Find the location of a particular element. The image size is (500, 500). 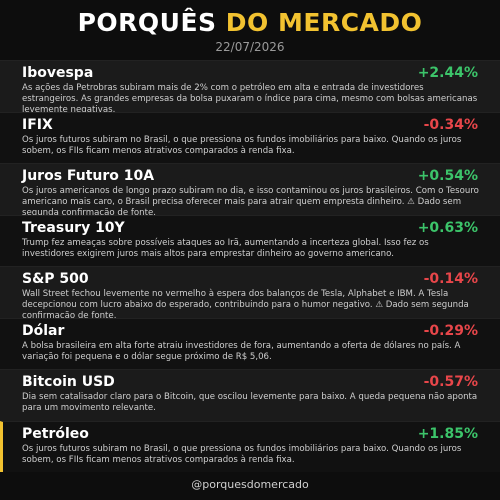

item-change: -0.29% is located at coordinates (450, 330).